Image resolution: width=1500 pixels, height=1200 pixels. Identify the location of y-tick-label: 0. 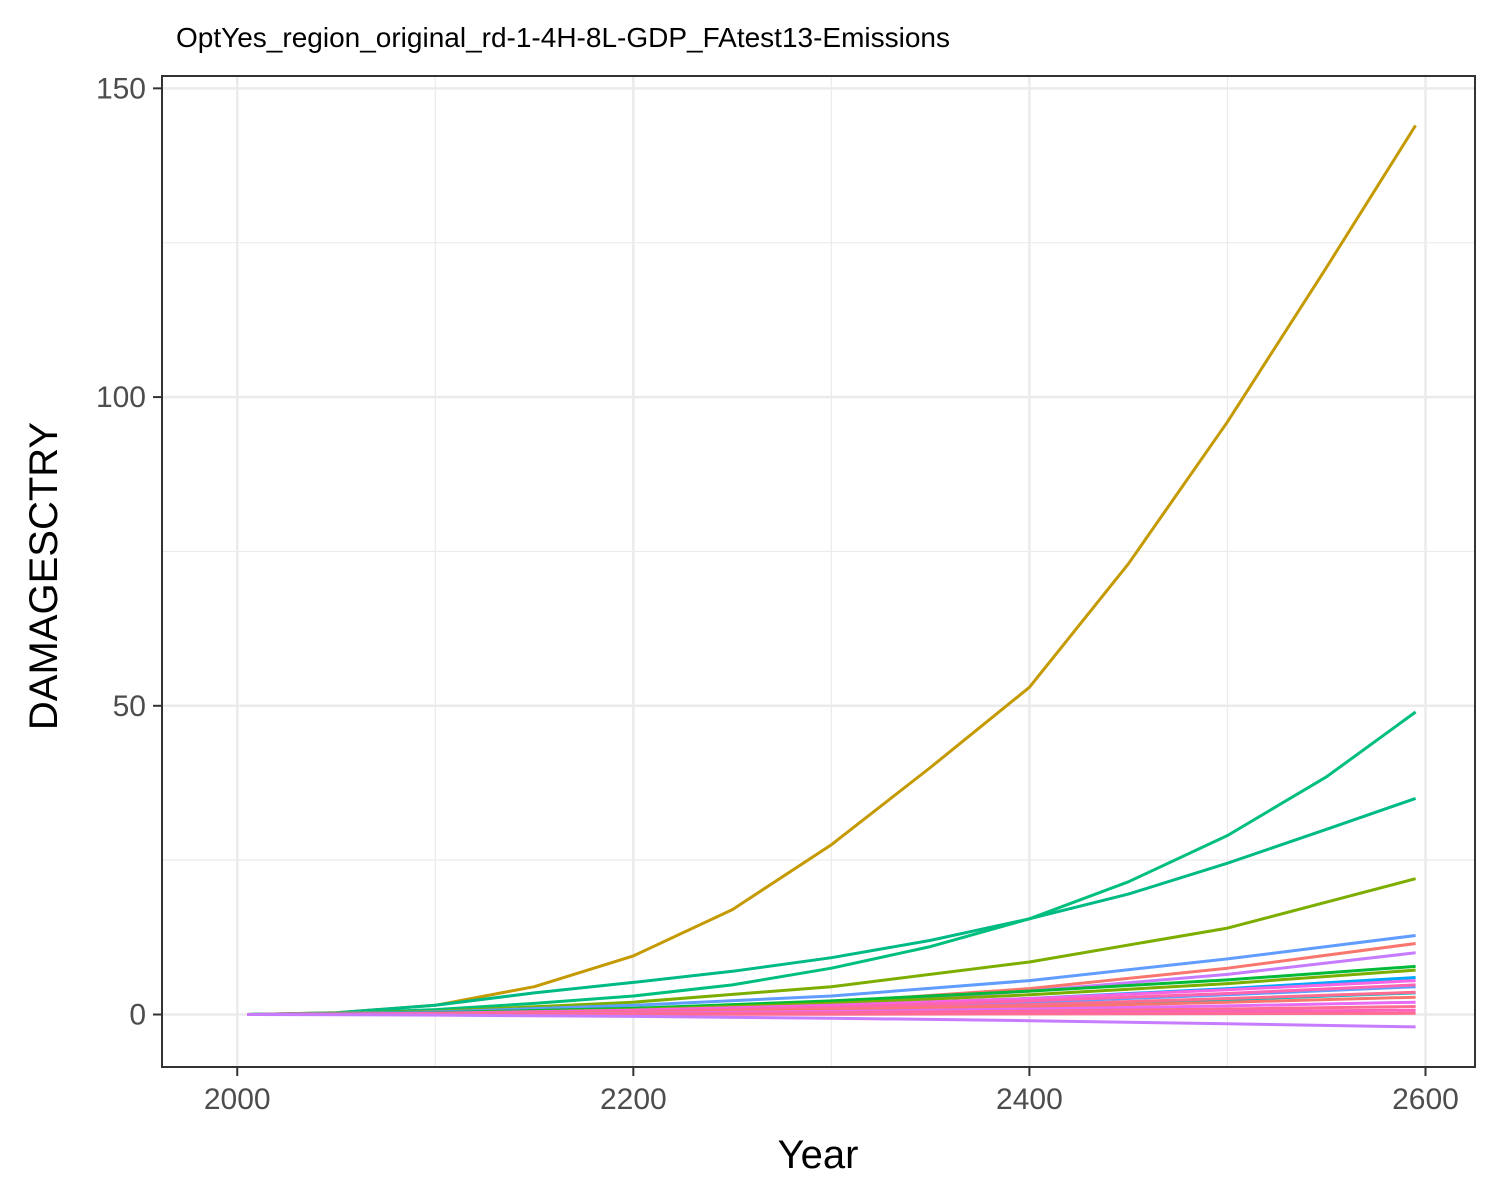
(137, 1015).